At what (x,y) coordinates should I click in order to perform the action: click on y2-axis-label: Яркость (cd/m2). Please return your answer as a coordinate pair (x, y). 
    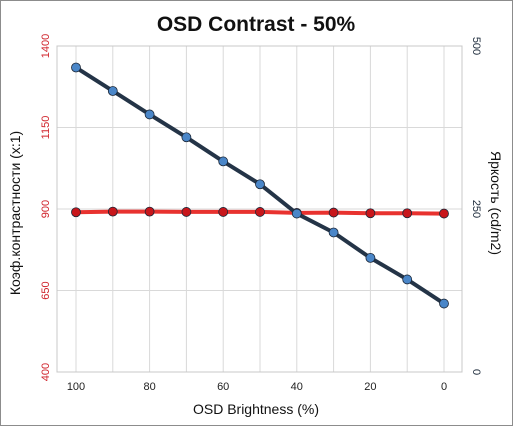
    Looking at the image, I should click on (496, 203).